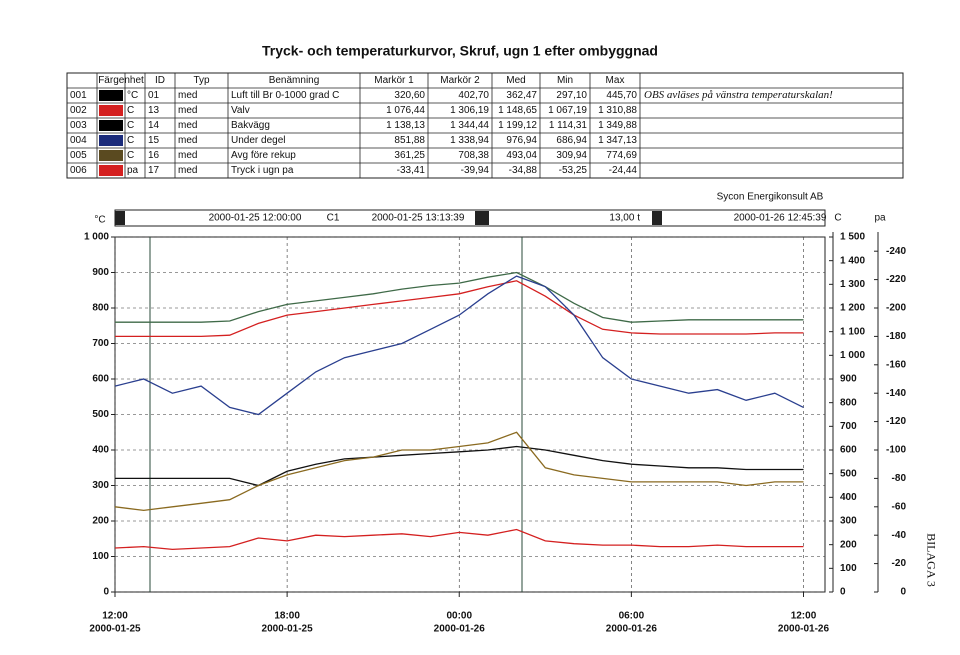 The width and height of the screenshot is (960, 655). What do you see at coordinates (848, 473) in the screenshot?
I see `y2-tick-label: 500` at bounding box center [848, 473].